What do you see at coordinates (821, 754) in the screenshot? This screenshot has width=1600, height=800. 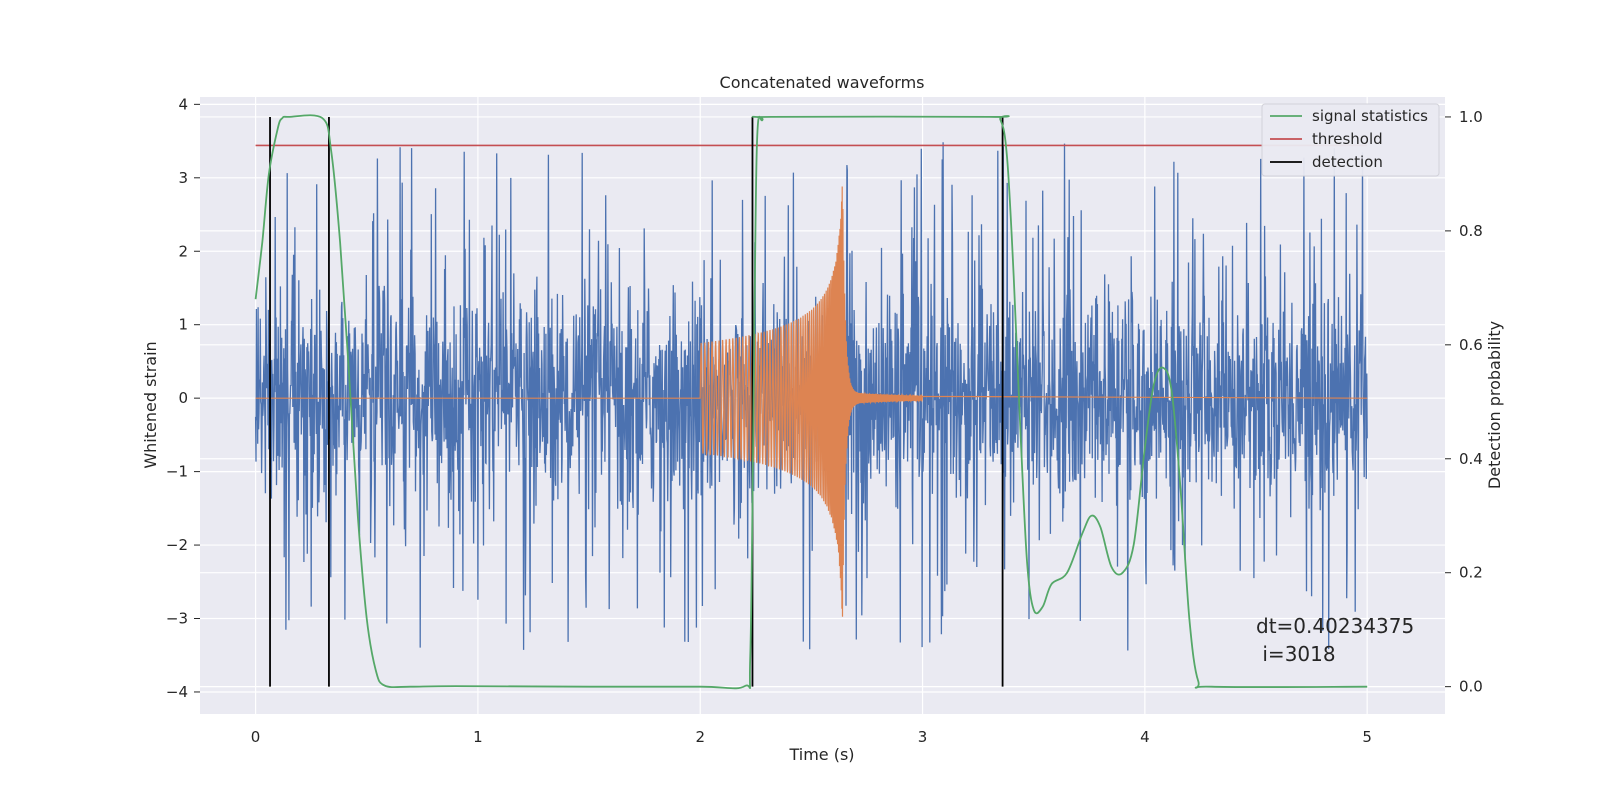 I see `x-axis-label: Time (s)` at bounding box center [821, 754].